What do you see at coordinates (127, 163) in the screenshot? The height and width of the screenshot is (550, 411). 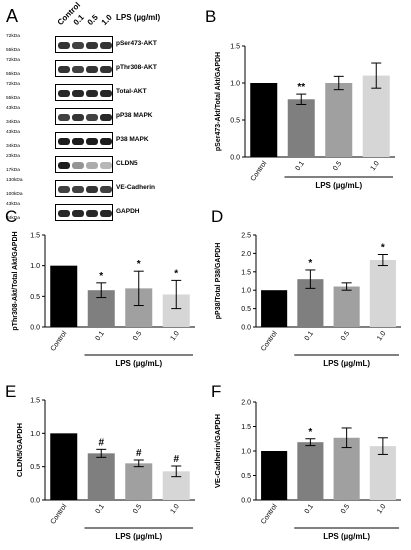 I see `blot-label: CLDN5` at bounding box center [127, 163].